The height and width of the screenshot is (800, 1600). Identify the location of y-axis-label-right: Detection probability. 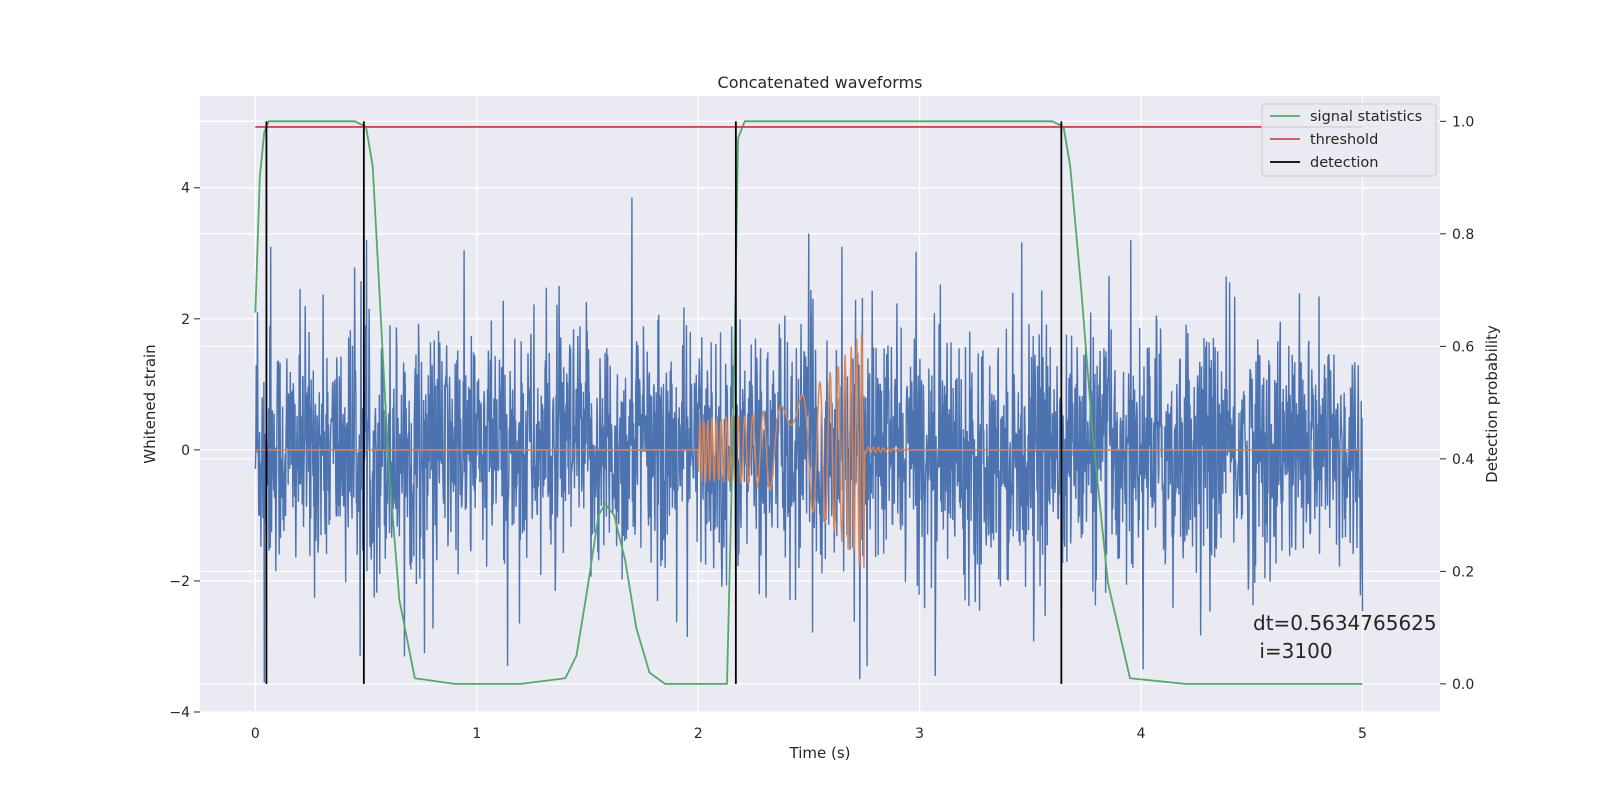
(1492, 404).